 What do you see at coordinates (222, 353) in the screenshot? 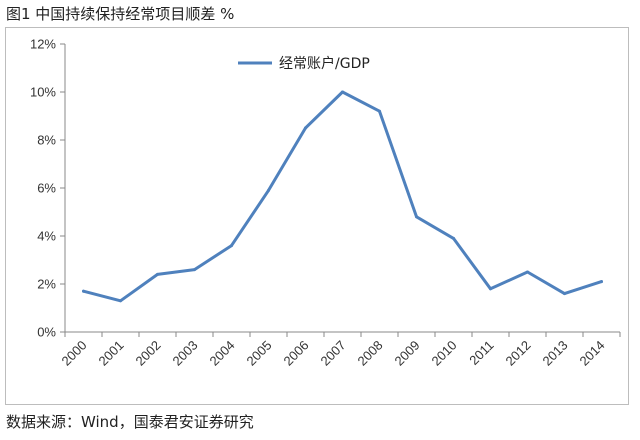
I see `x-tick-label: 2004` at bounding box center [222, 353].